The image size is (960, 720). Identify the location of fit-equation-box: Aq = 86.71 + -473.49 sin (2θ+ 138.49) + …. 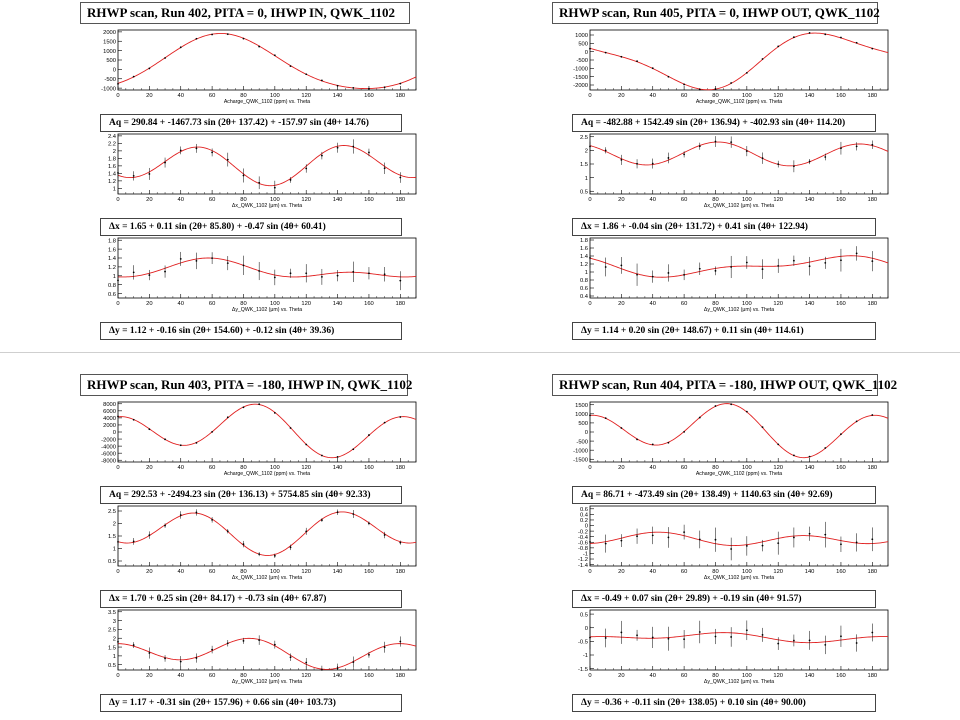
(724, 495).